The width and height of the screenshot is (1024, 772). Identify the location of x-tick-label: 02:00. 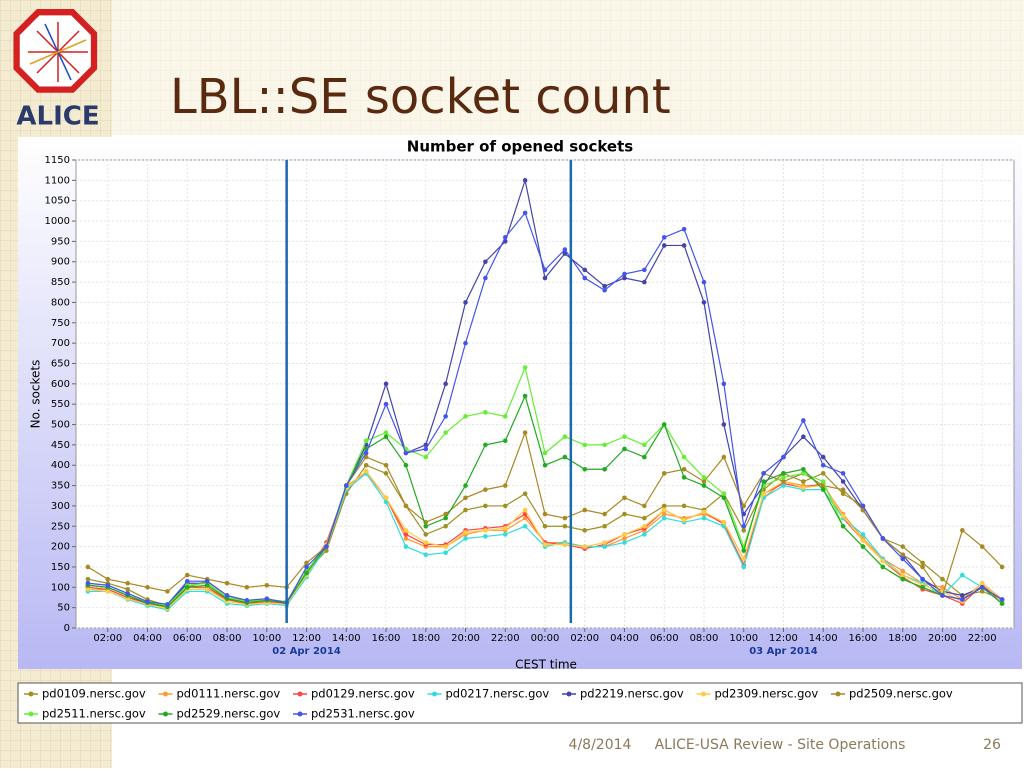
(107, 638).